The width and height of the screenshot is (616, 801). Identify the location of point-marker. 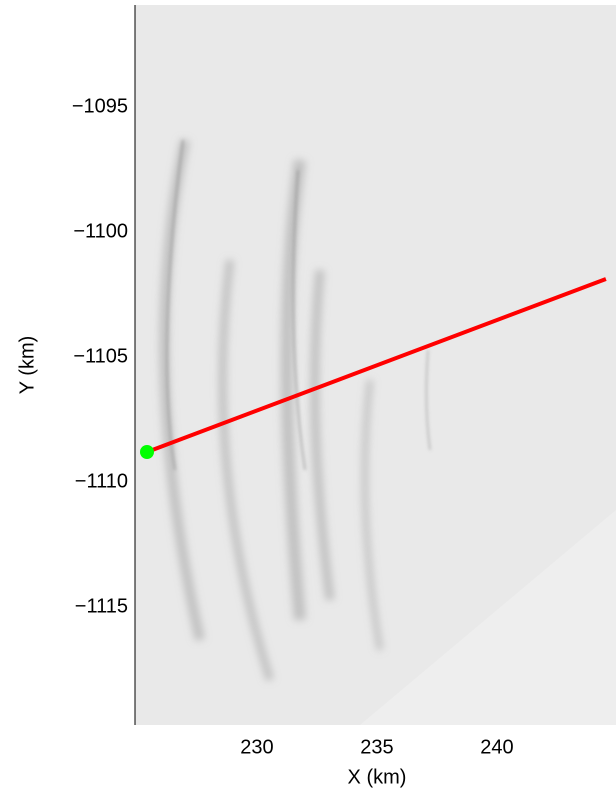
(147, 452).